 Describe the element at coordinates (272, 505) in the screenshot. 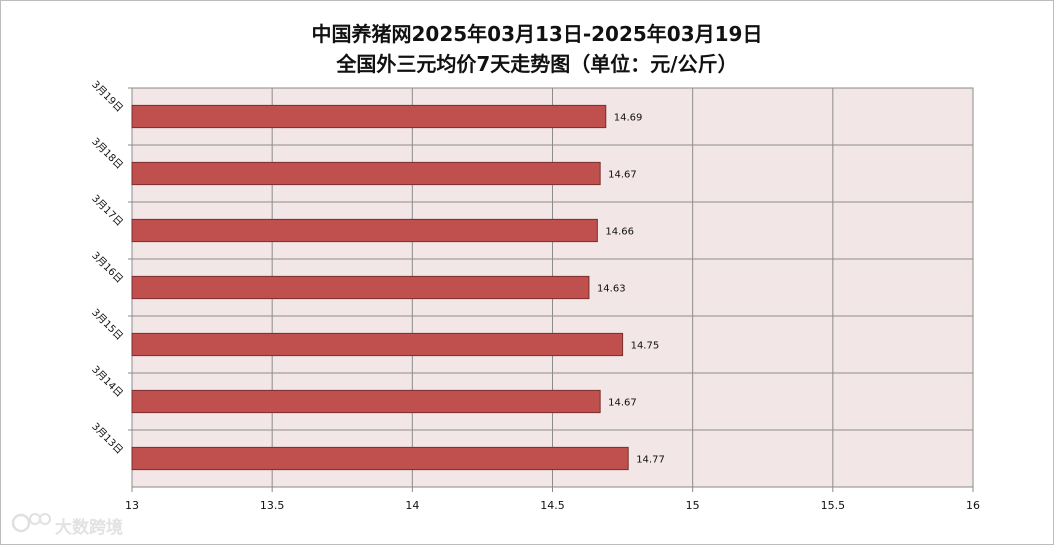

I see `x-tick-label: 13.5` at that location.